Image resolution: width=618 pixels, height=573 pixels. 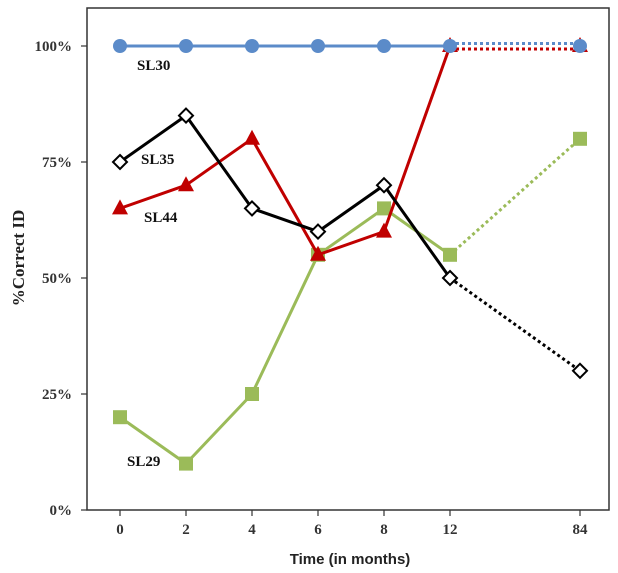 What do you see at coordinates (57, 395) in the screenshot?
I see `y-tick-label: 25%` at bounding box center [57, 395].